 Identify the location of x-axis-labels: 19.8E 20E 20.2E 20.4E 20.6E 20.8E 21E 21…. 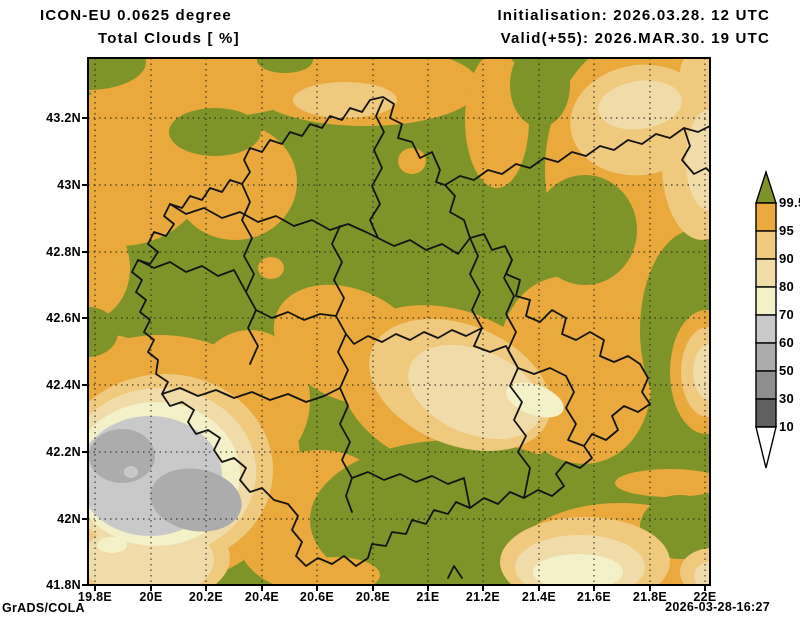
(397, 597).